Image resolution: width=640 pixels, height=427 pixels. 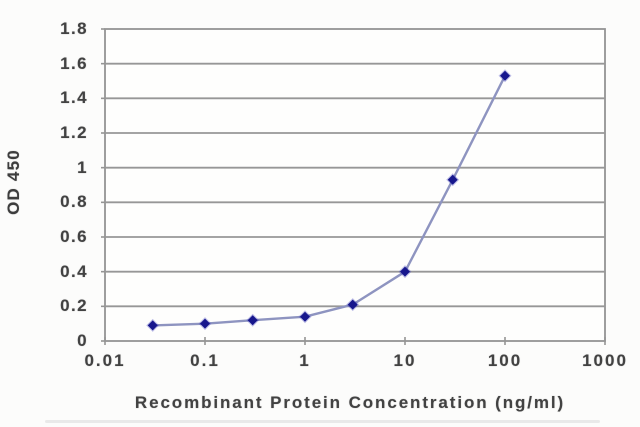 What do you see at coordinates (82, 340) in the screenshot?
I see `y-tick-label: 0` at bounding box center [82, 340].